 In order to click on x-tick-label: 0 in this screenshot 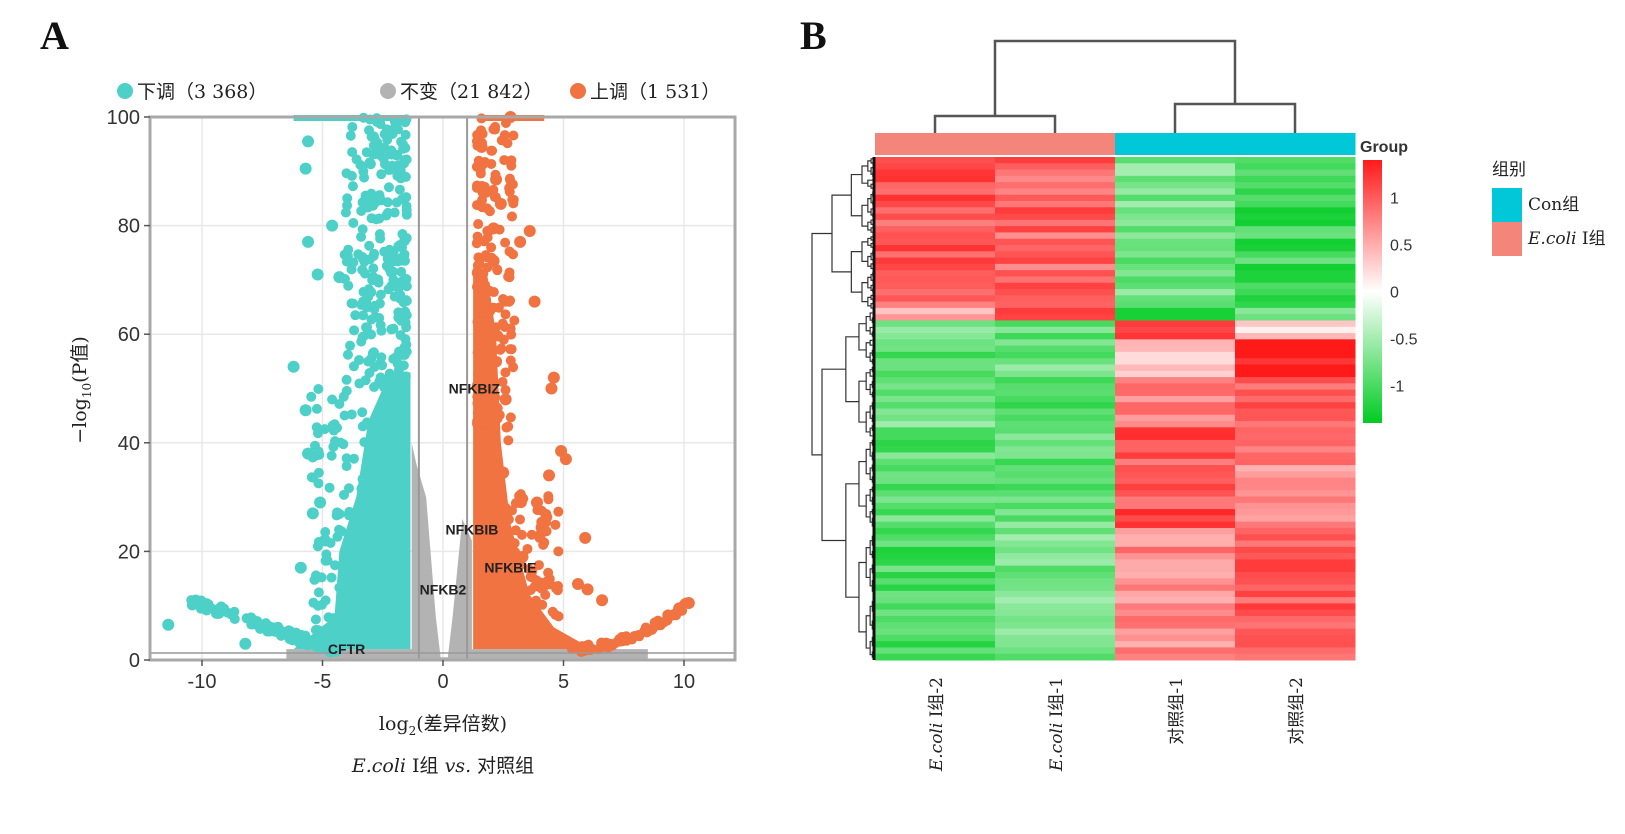, I will do `click(442, 682)`.